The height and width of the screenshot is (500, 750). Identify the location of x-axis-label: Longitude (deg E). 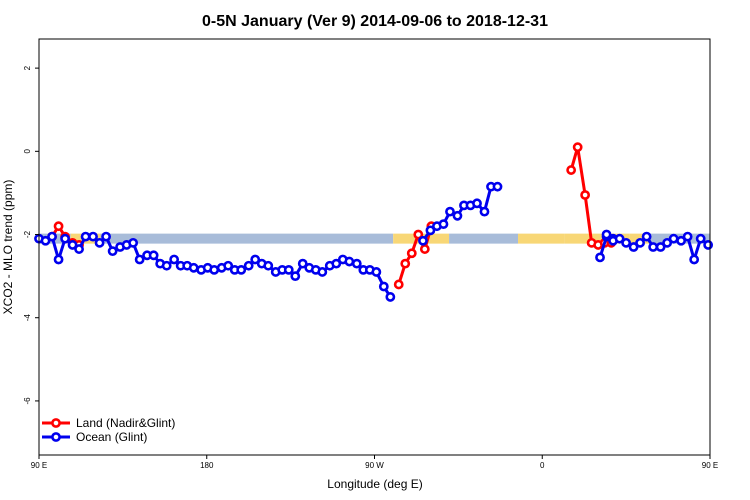
(374, 484).